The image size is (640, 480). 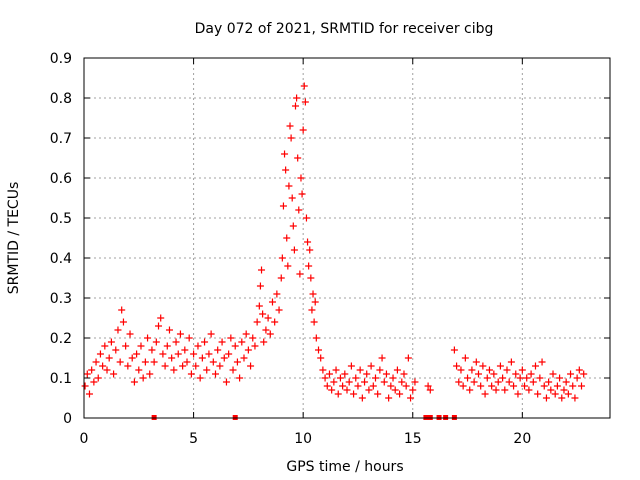 I want to click on y-tick-label: 0.8, so click(x=61, y=99).